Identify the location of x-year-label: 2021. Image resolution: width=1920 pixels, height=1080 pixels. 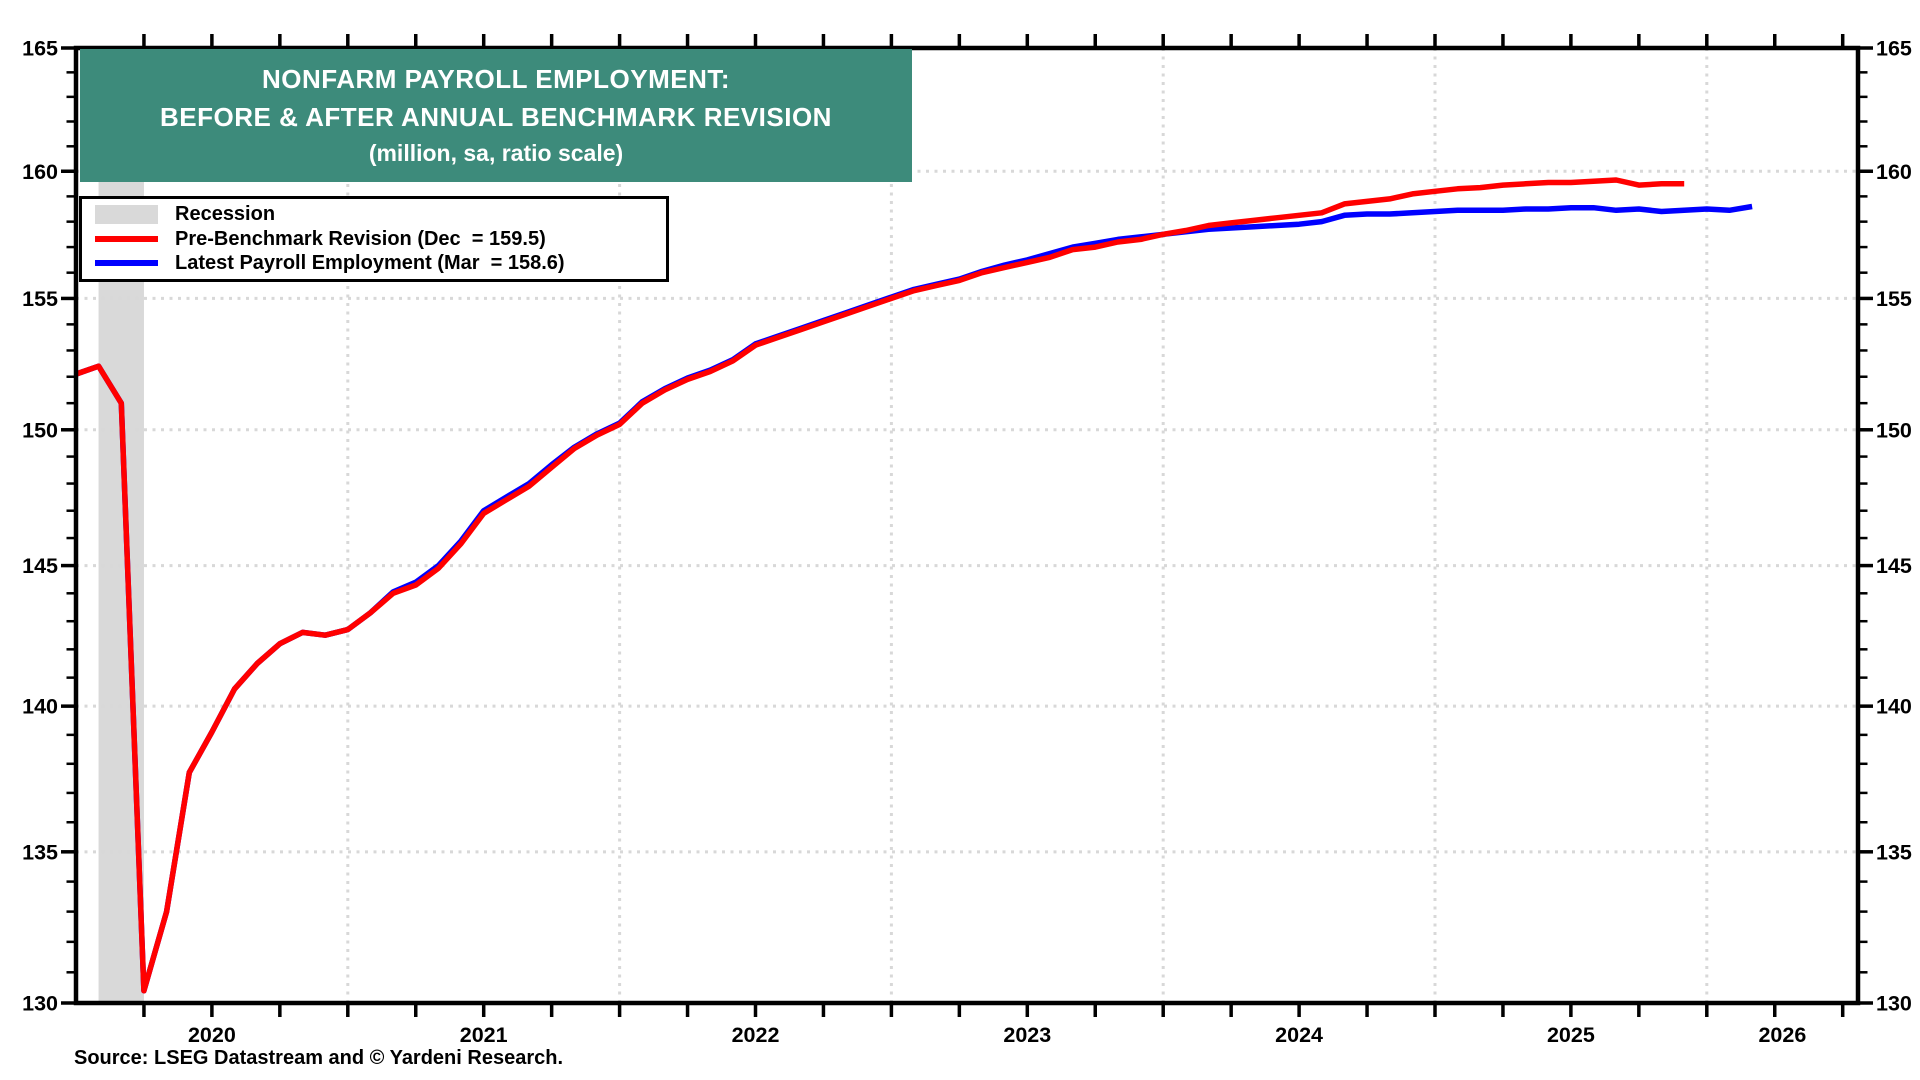
(484, 1035).